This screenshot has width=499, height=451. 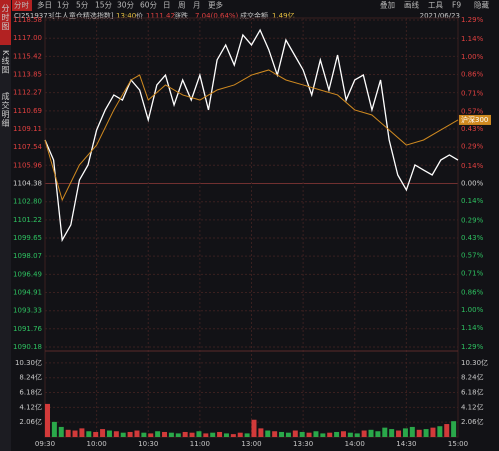 I want to click on y-tick-label: 1104.38, so click(x=27, y=184).